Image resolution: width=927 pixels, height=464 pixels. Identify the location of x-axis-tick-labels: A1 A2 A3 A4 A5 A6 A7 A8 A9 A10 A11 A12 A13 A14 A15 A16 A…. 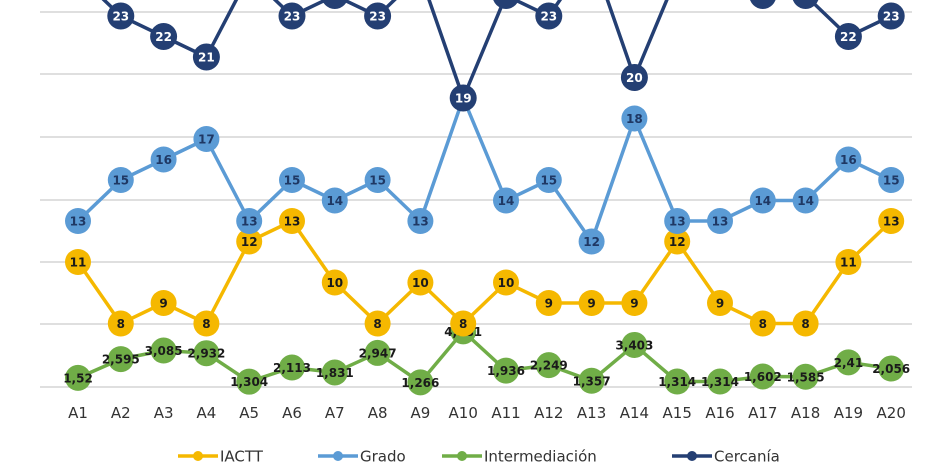
(487, 413).